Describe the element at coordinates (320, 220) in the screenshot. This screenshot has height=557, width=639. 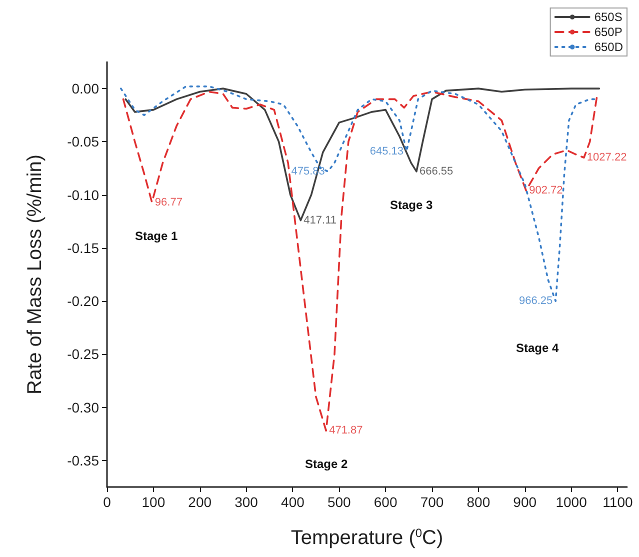
I see `annotation: 417.11` at that location.